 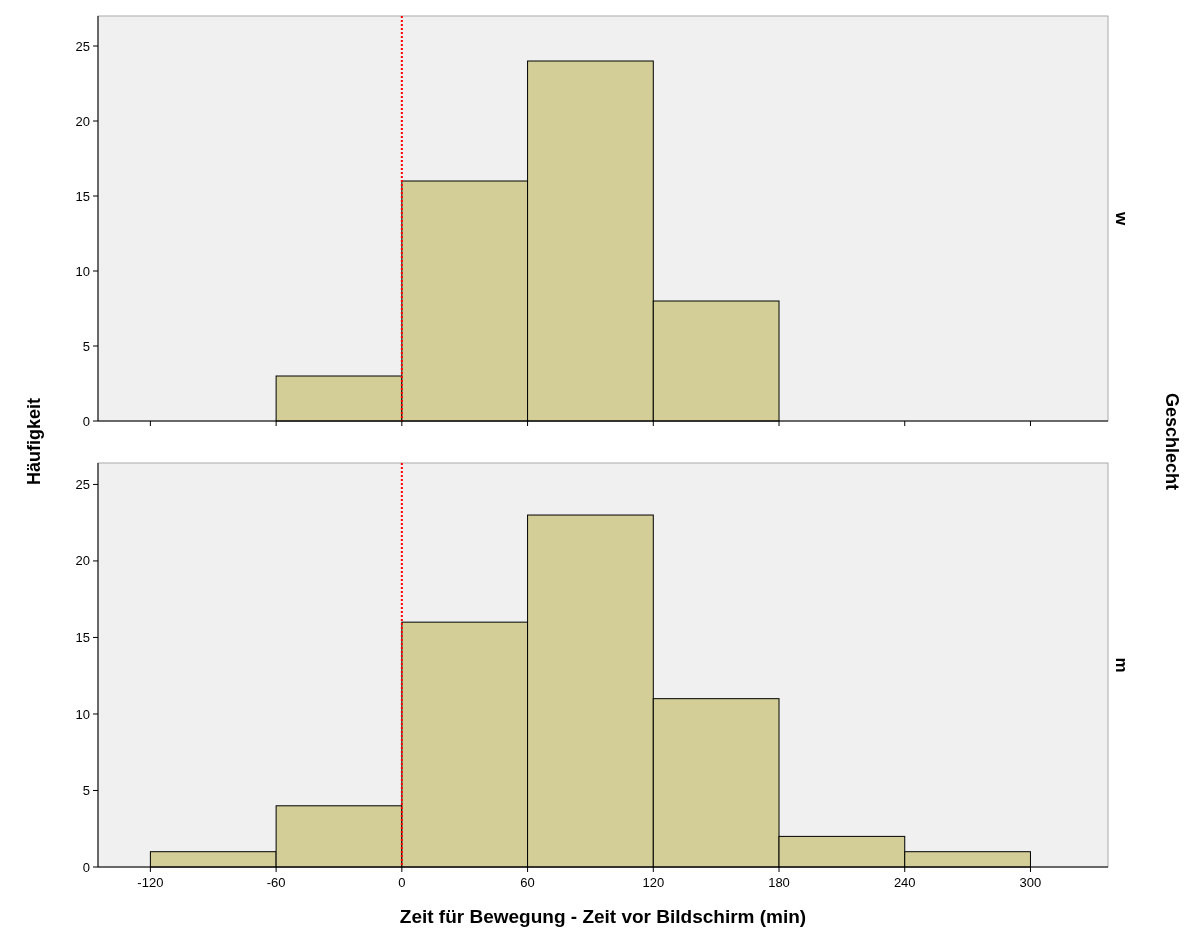 I want to click on x-axis-title: Zeit für Bewegung - Zeit vor Bildschirm (min), so click(x=603, y=916).